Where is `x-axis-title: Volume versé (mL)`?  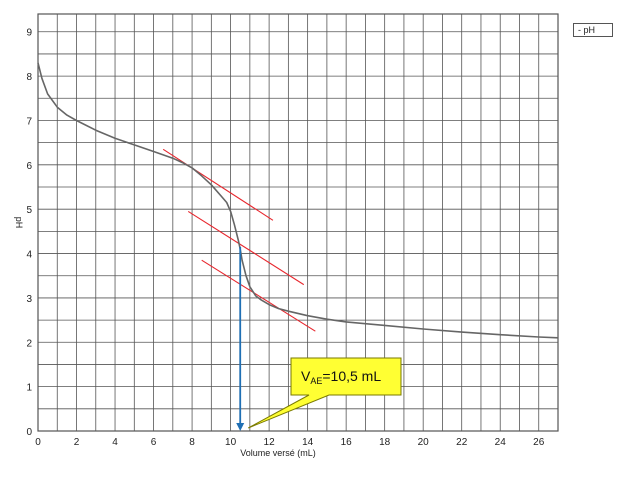 x-axis-title: Volume versé (mL) is located at coordinates (278, 453).